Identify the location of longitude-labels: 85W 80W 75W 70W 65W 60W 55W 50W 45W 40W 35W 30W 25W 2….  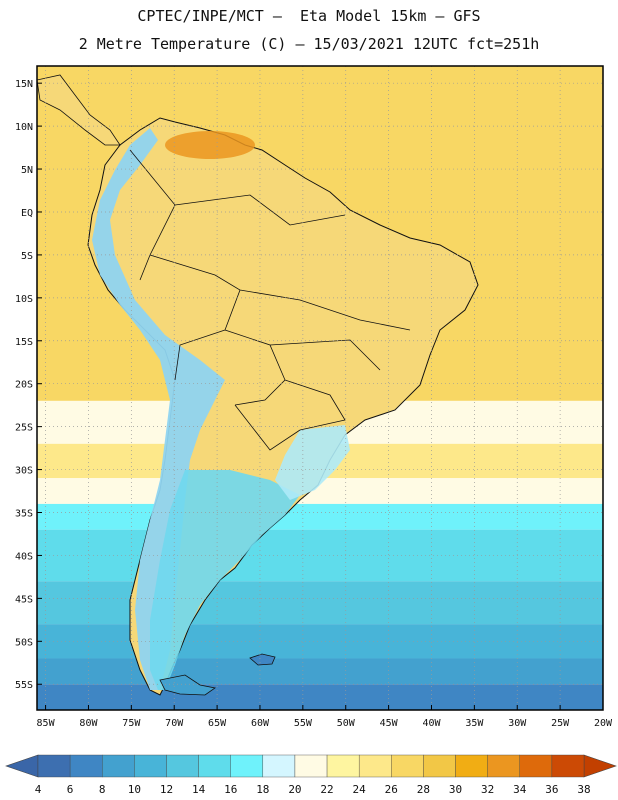
(325, 717).